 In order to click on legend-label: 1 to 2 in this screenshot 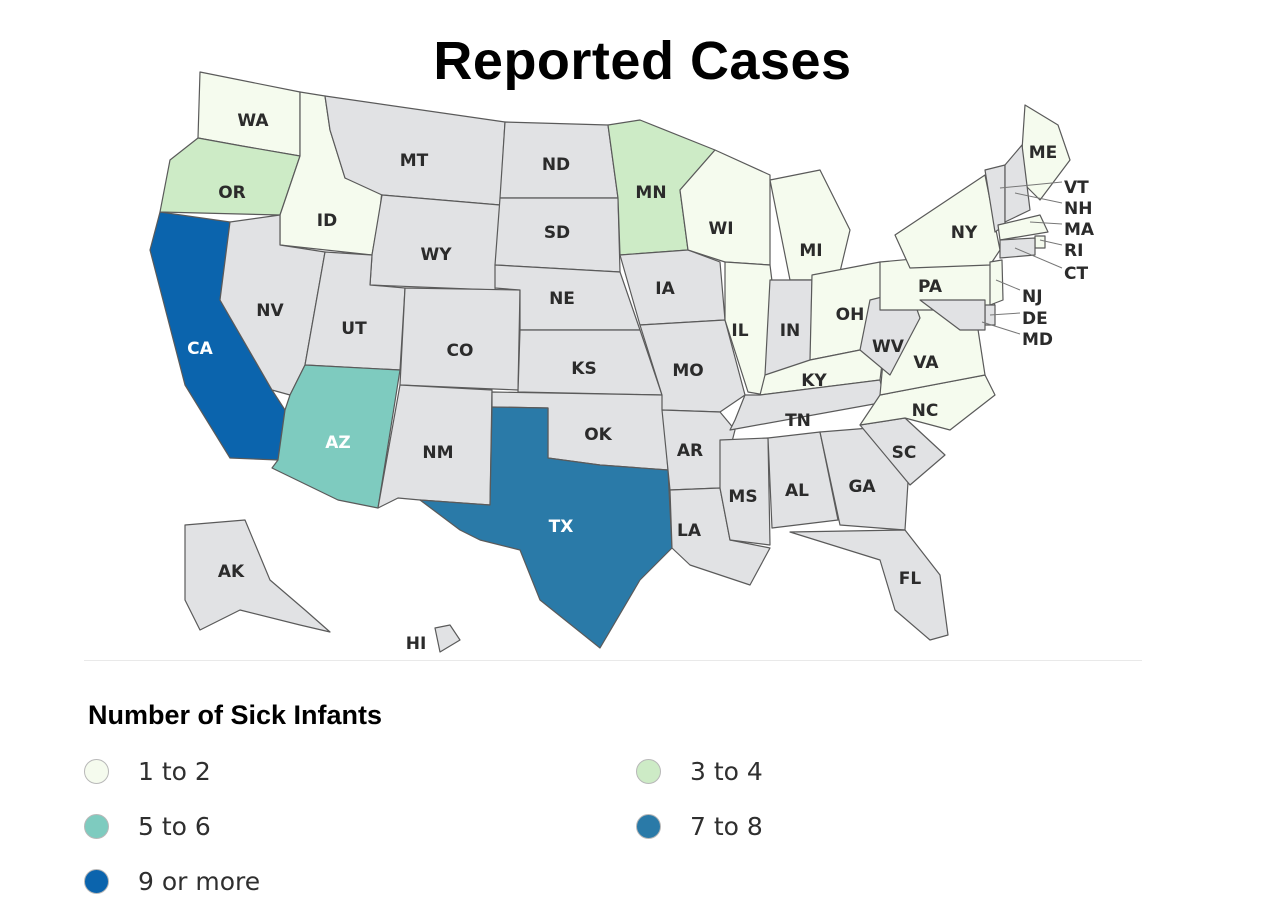, I will do `click(174, 771)`.